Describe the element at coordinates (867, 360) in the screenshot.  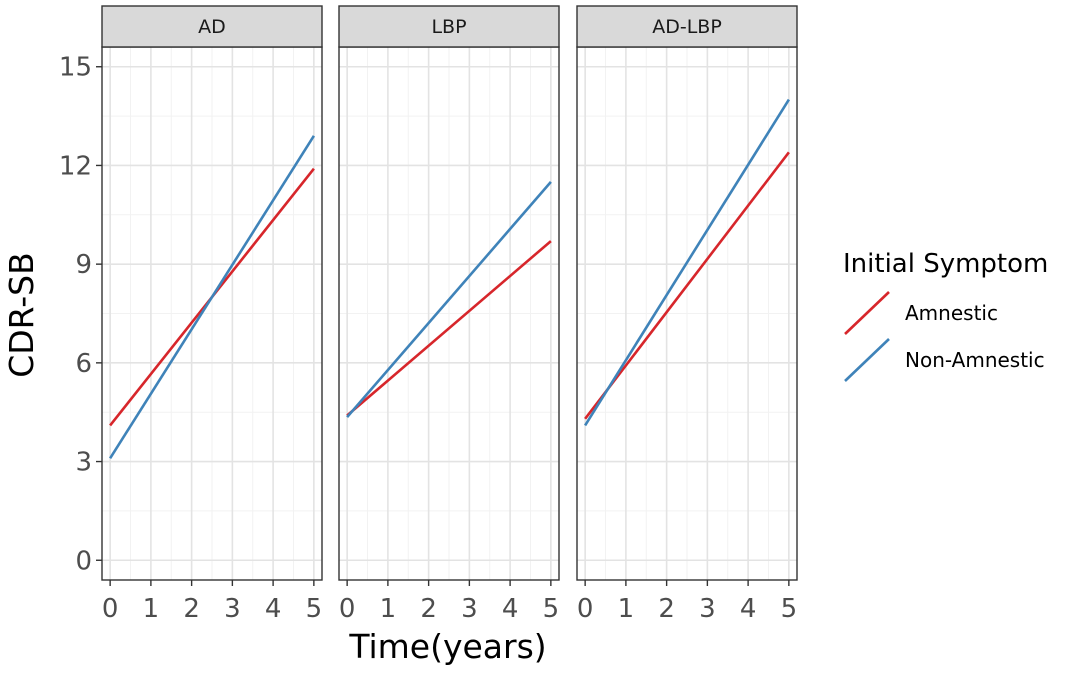
I see `legend-key-non-amnestic` at that location.